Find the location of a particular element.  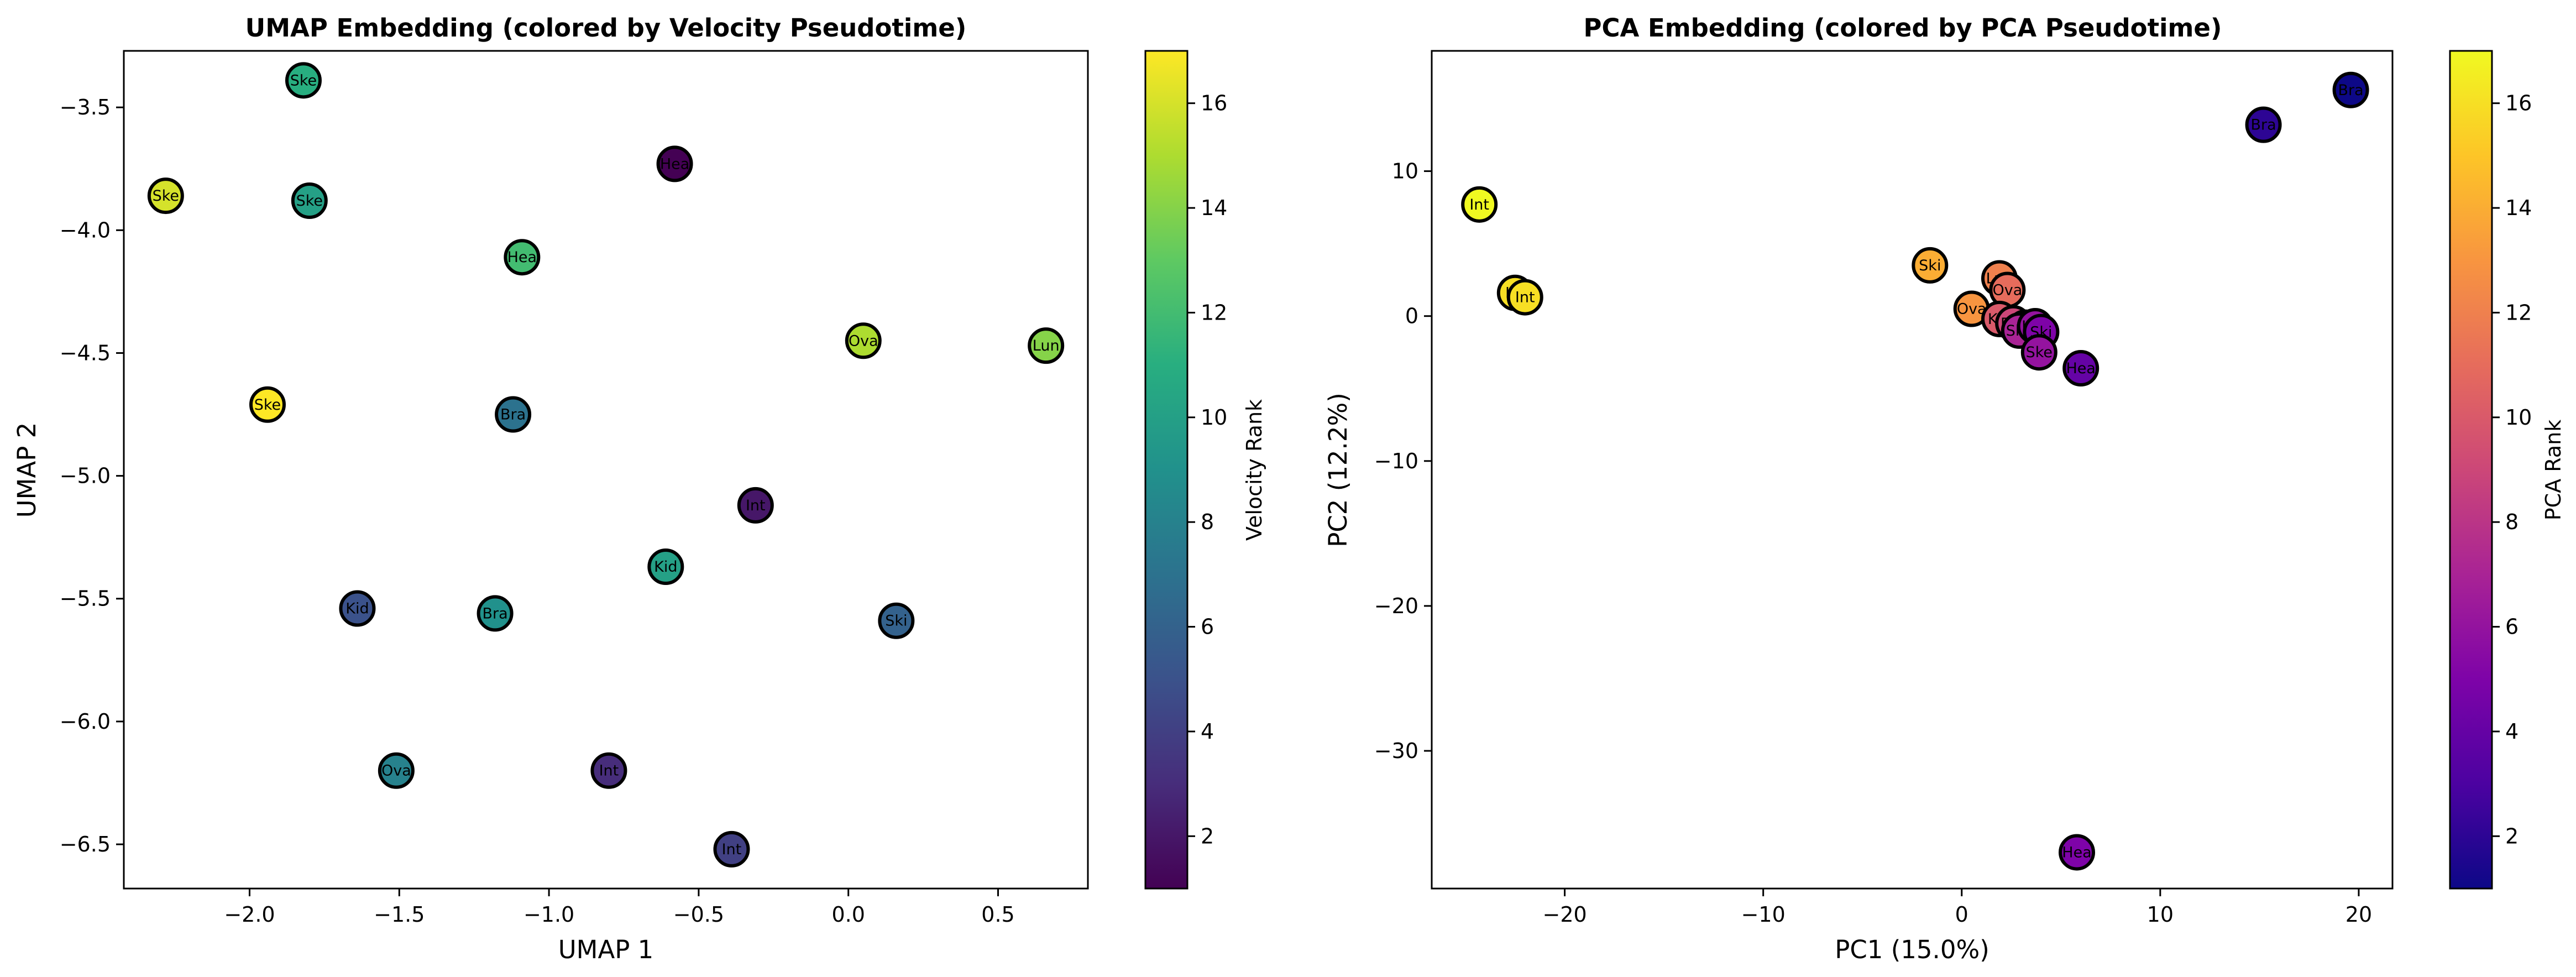

umap-colorbar-tick-label: 10 is located at coordinates (1214, 417).